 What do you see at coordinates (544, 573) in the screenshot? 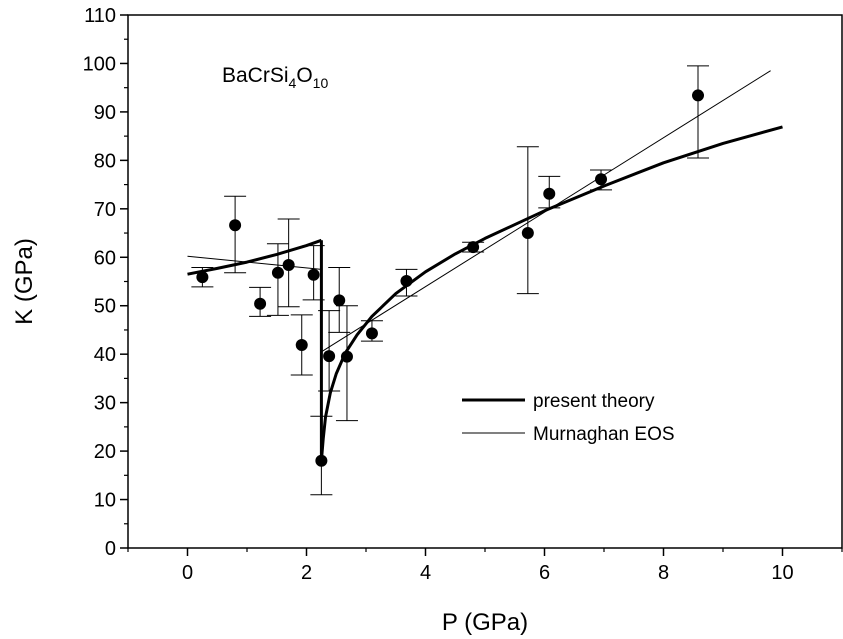
I see `x-tick-label: 6` at bounding box center [544, 573].